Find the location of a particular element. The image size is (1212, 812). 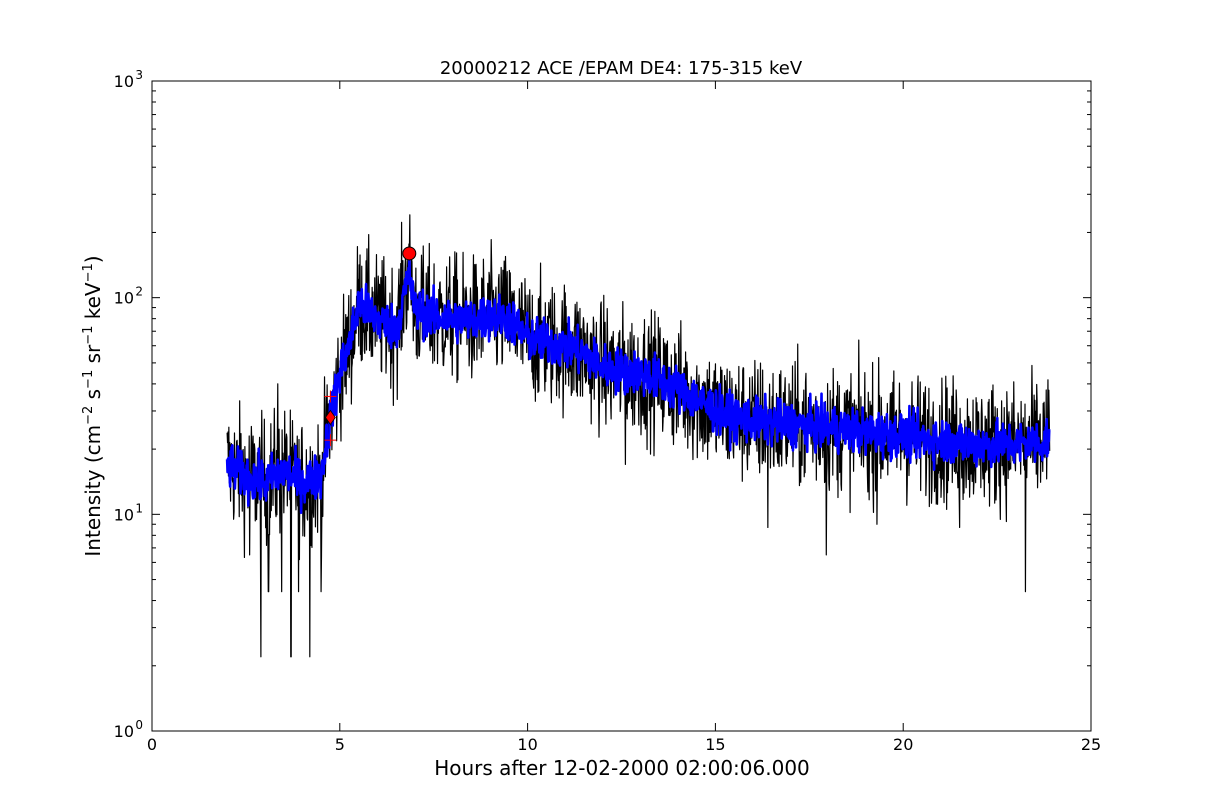

x-tick-label: 25 is located at coordinates (1091, 744).